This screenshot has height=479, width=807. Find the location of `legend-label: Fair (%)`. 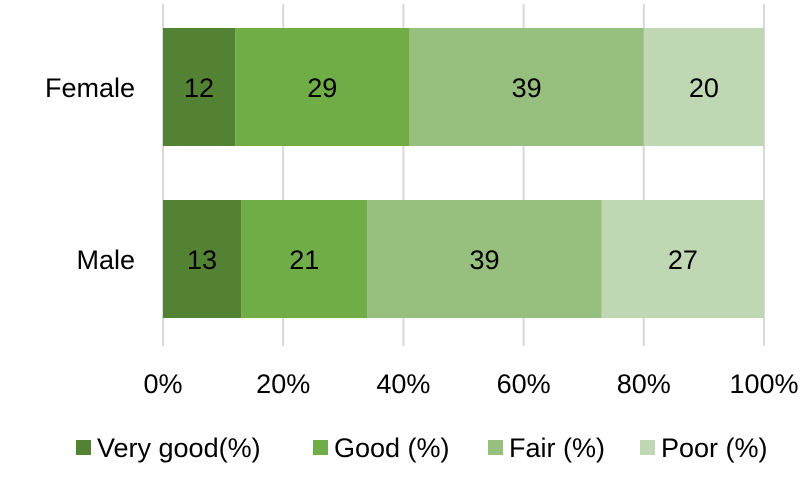

legend-label: Fair (%) is located at coordinates (557, 448).